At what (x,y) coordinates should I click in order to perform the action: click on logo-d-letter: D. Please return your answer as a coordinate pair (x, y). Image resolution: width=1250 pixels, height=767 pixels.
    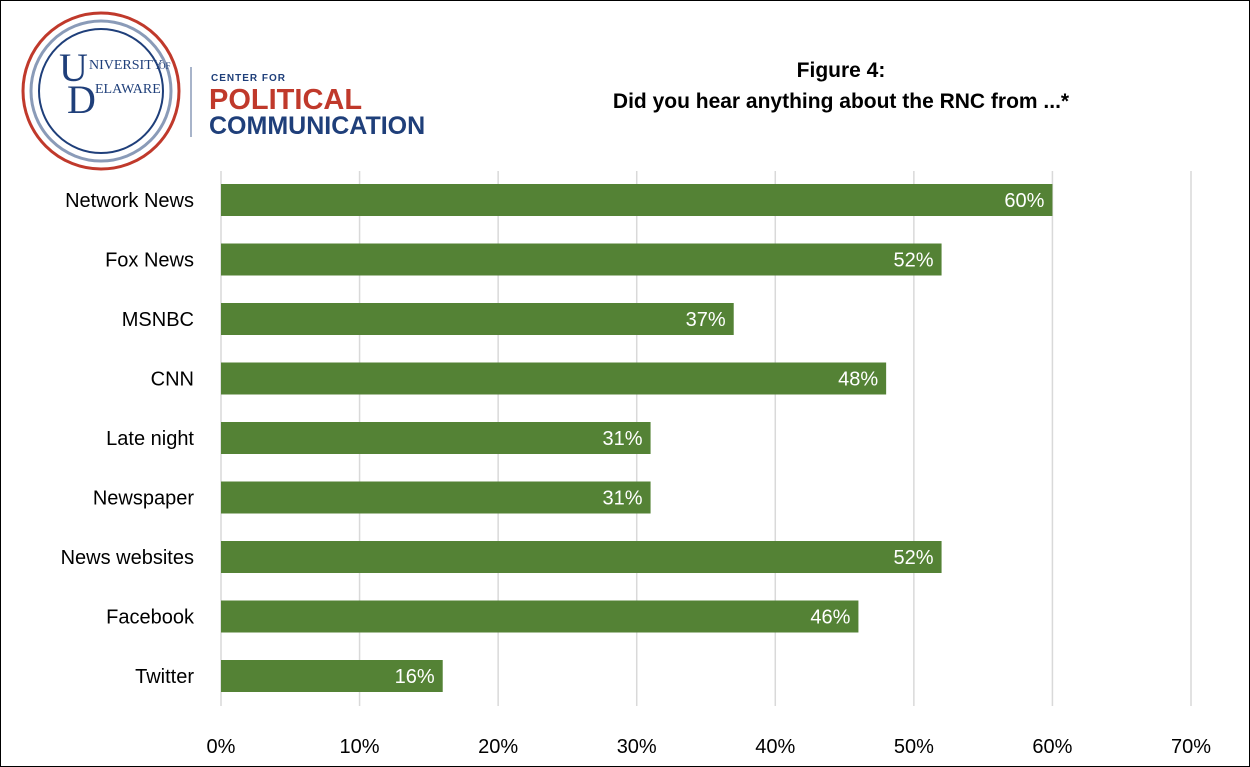
    Looking at the image, I should click on (81, 99).